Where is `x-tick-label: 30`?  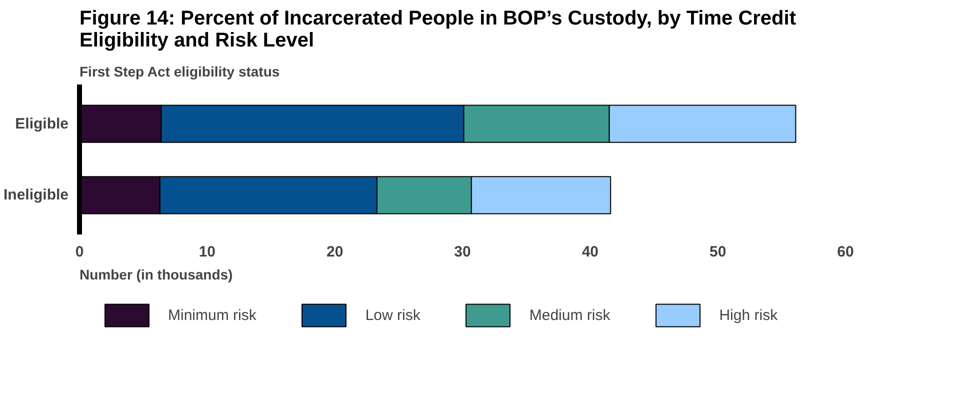 x-tick-label: 30 is located at coordinates (462, 252).